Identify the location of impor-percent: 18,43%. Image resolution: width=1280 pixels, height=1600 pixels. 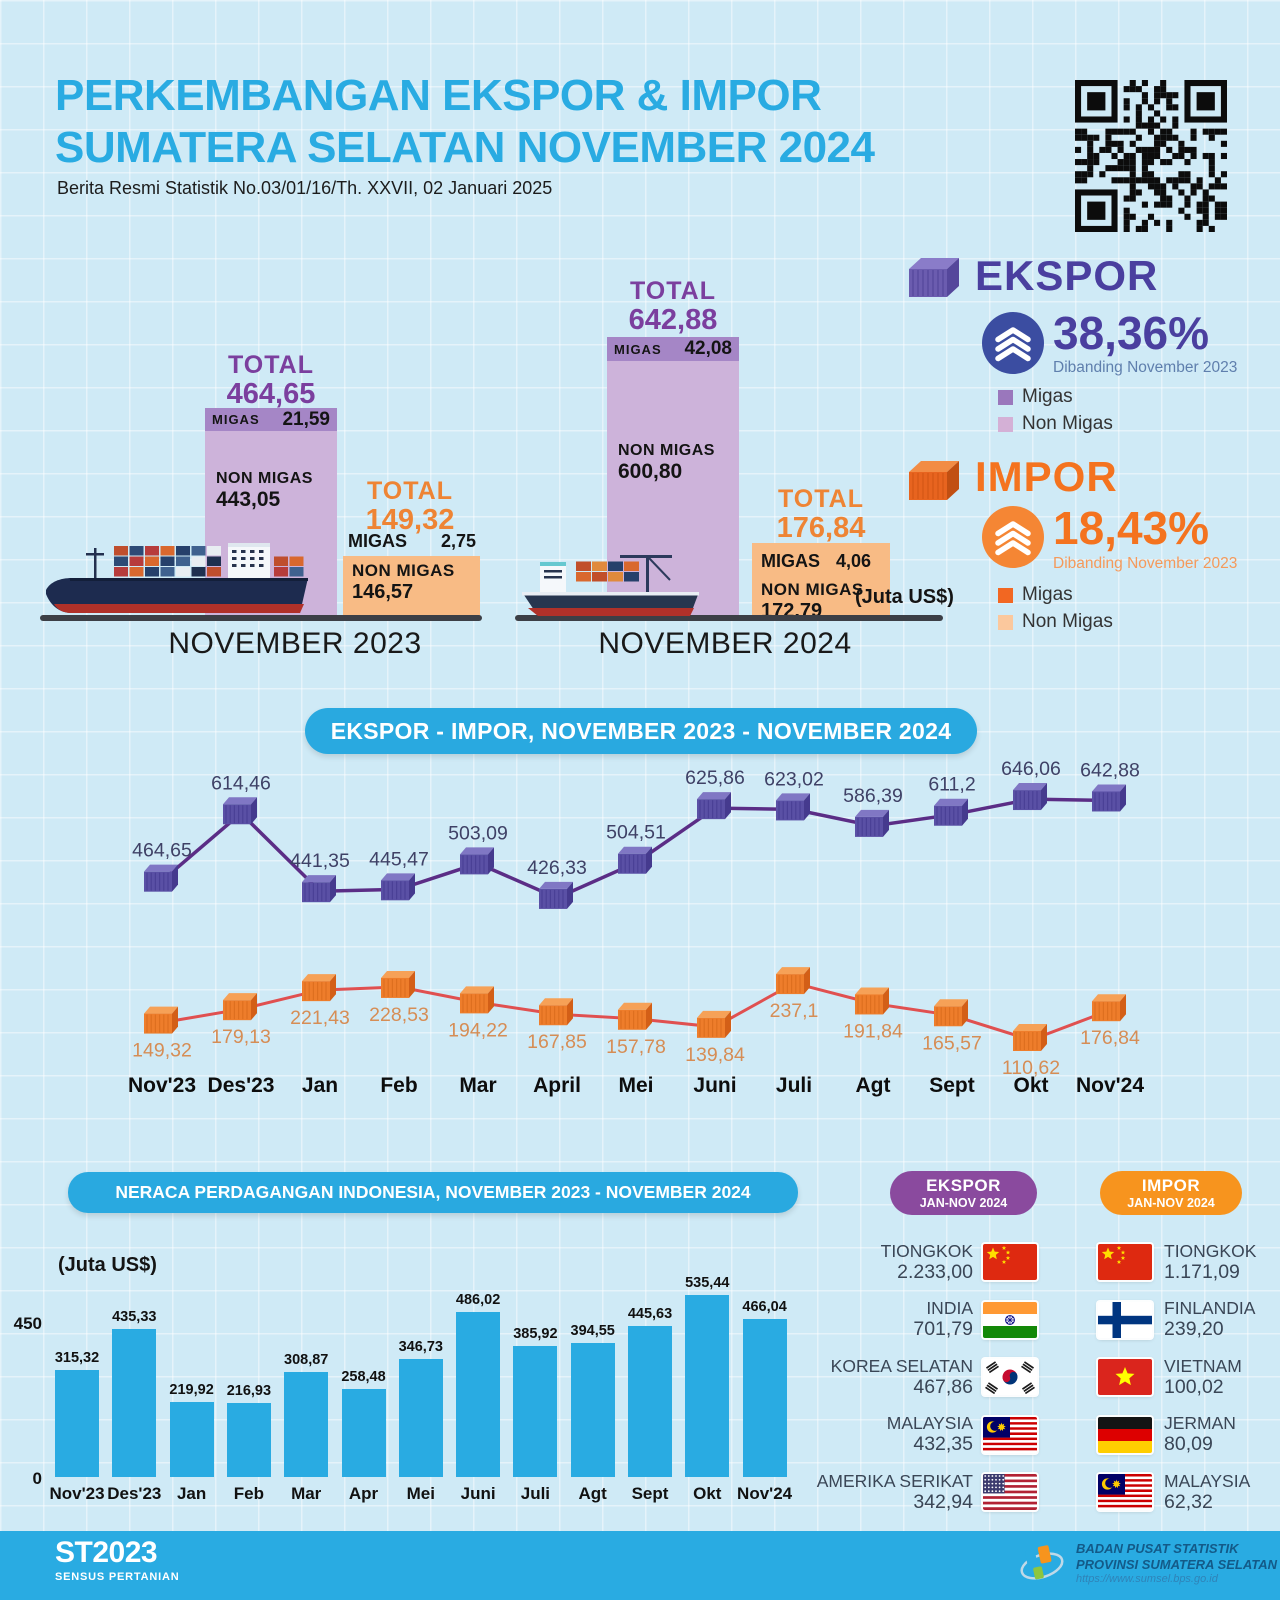
(1131, 528).